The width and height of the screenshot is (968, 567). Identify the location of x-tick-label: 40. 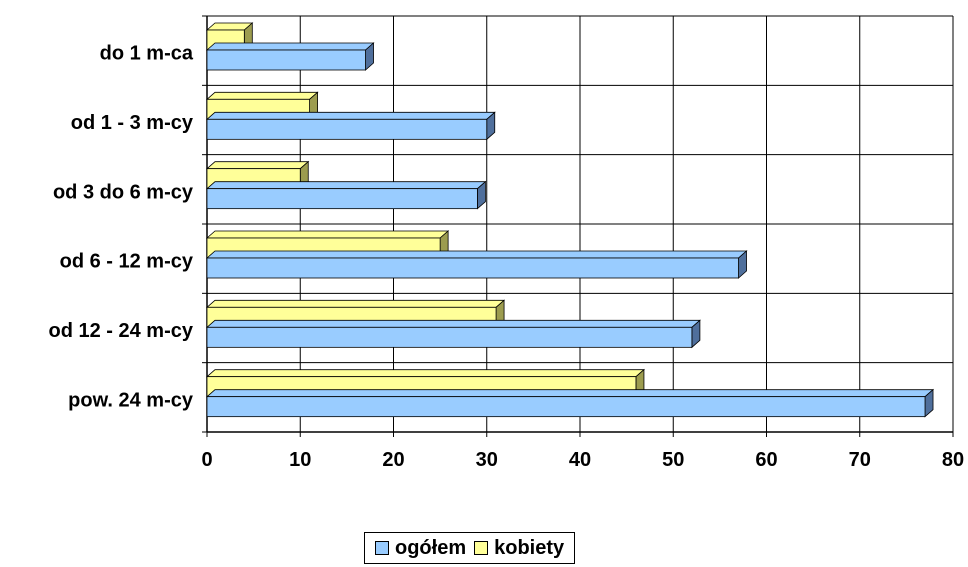
(580, 460).